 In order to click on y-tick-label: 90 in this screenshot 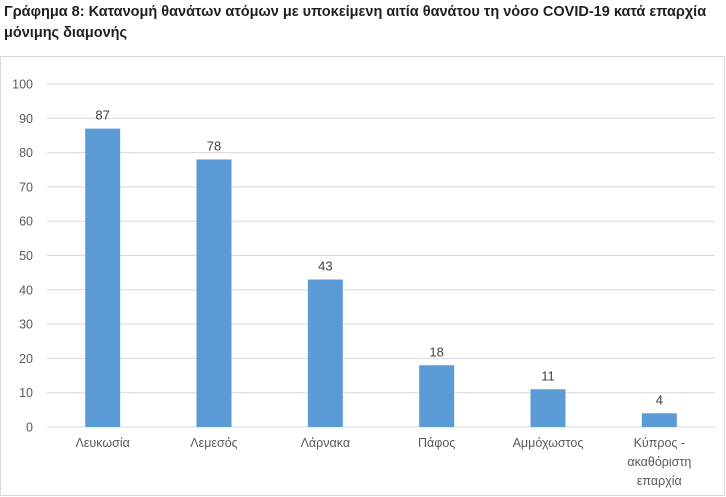, I will do `click(26, 119)`.